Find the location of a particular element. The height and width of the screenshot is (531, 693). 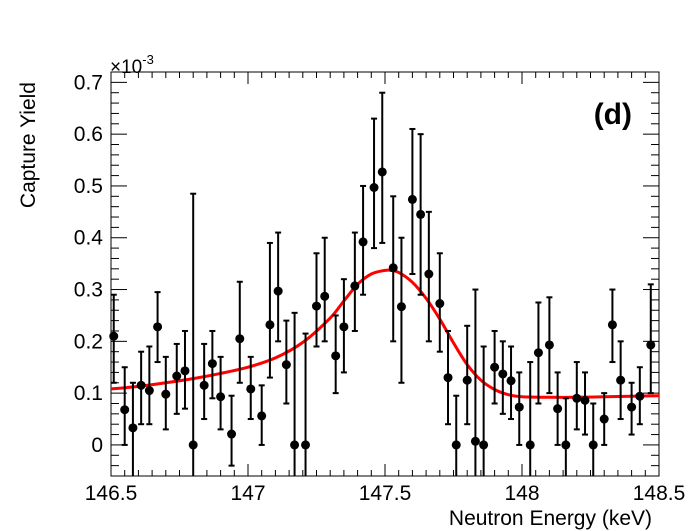

y-tick-label: 0 is located at coordinates (97, 445).